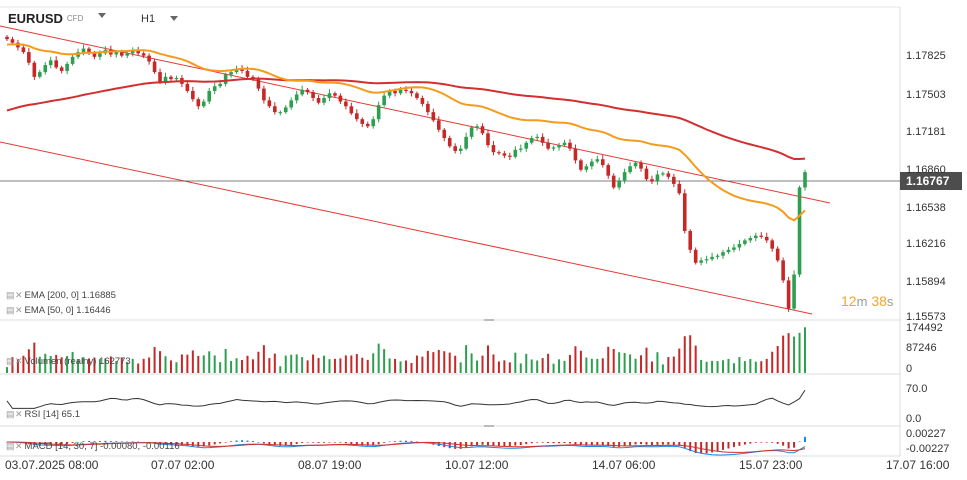  What do you see at coordinates (43, 414) in the screenshot?
I see `rsi-legend: ▤ ✕ RSI [14] 65.1` at bounding box center [43, 414].